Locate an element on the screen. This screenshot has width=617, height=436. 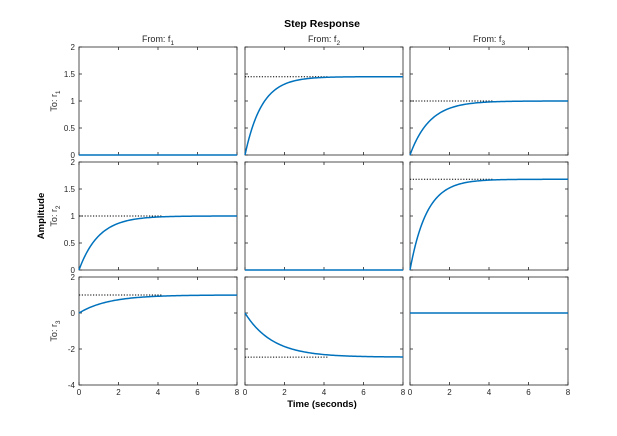
row-label-3: To: r3 is located at coordinates (55, 331).